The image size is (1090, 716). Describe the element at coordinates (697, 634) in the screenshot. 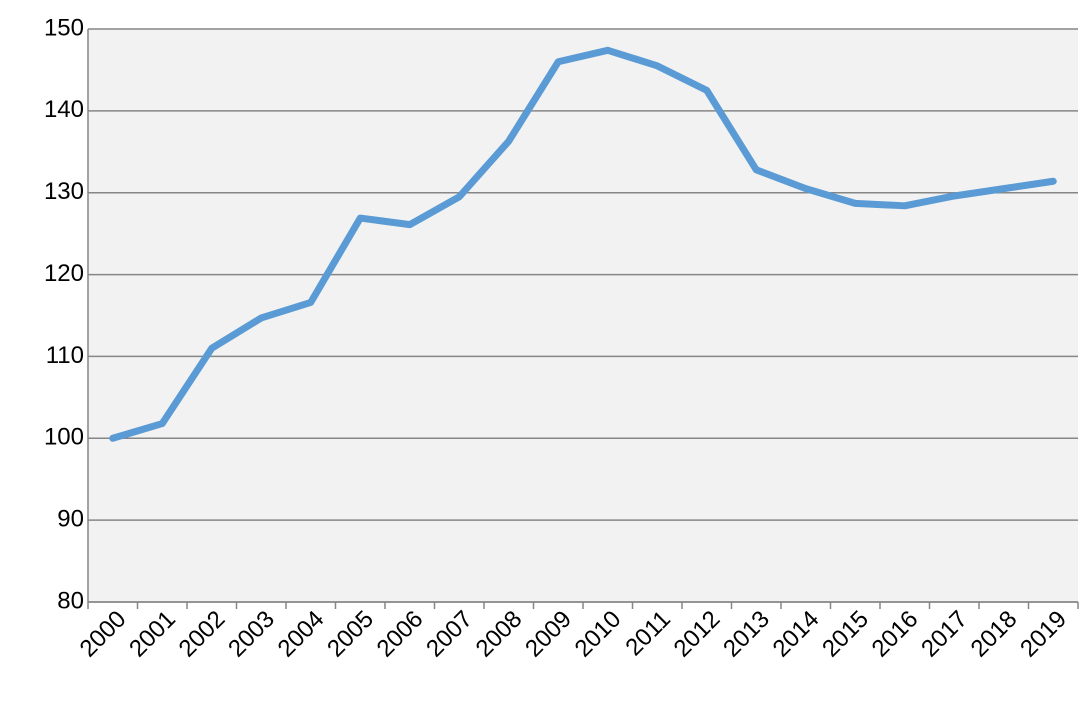

I see `x-tick-label: 2012` at that location.